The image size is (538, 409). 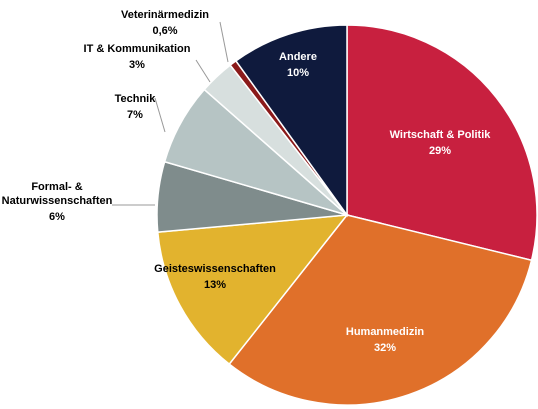 I want to click on slice-label: Technik, so click(x=136, y=99).